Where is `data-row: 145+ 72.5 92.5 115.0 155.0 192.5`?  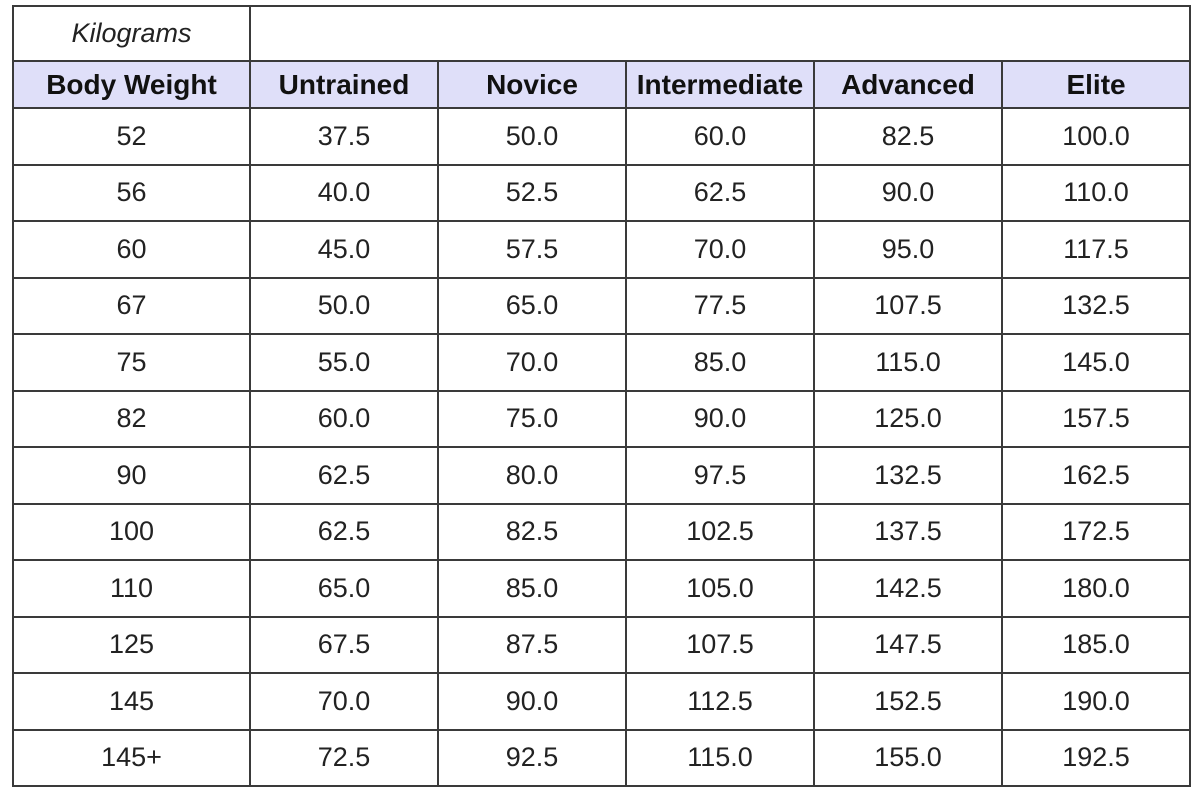 data-row: 145+ 72.5 92.5 115.0 155.0 192.5 is located at coordinates (602, 757).